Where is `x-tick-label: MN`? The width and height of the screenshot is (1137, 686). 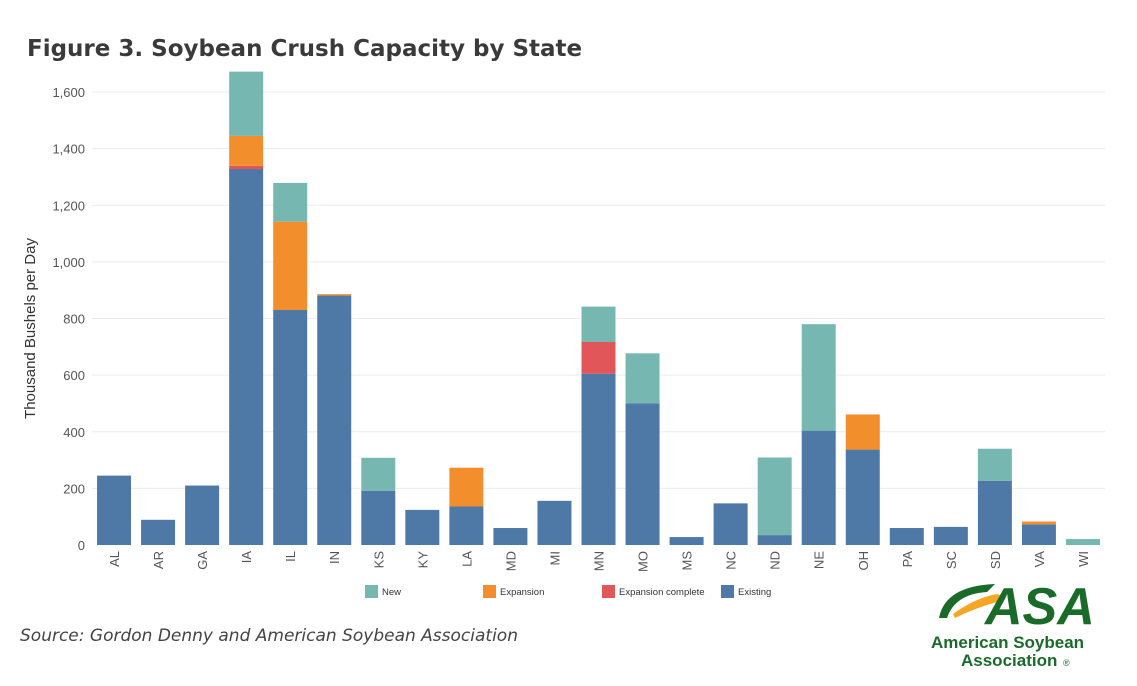 x-tick-label: MN is located at coordinates (599, 561).